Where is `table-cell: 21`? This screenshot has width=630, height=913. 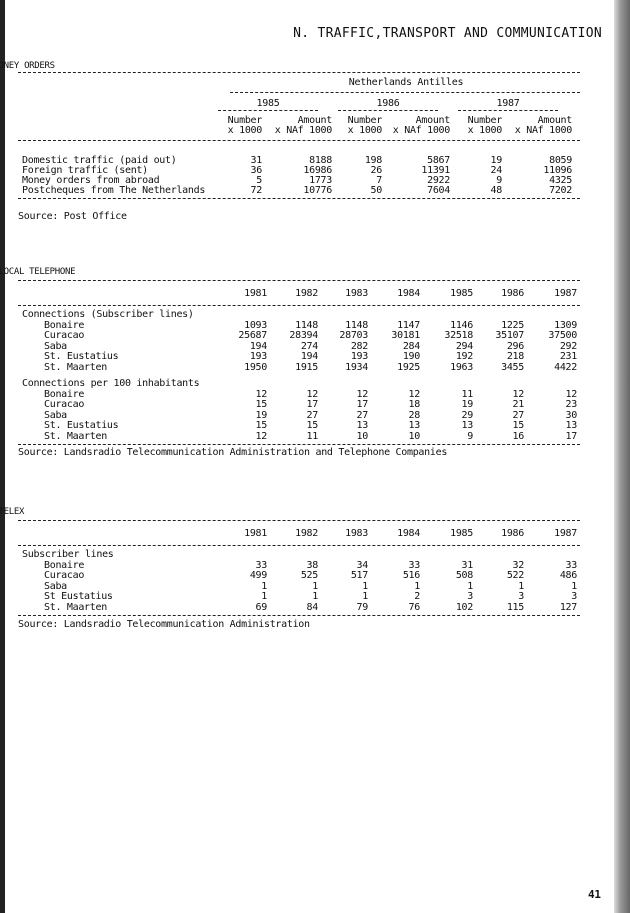
table-cell: 21 is located at coordinates (518, 404).